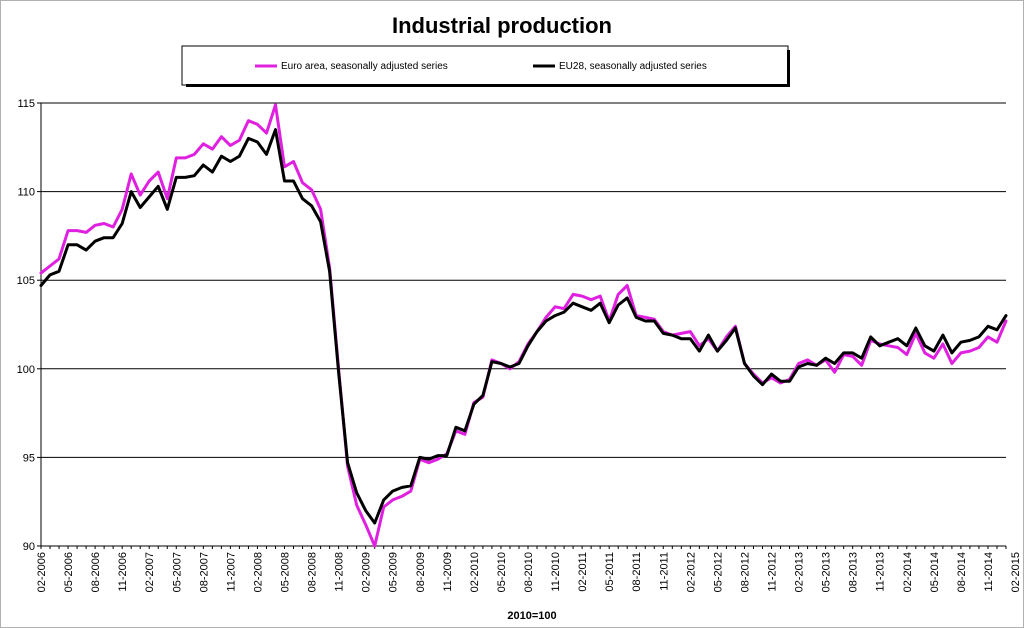 This screenshot has width=1024, height=628. I want to click on x-tick-label: 02-2009, so click(367, 572).